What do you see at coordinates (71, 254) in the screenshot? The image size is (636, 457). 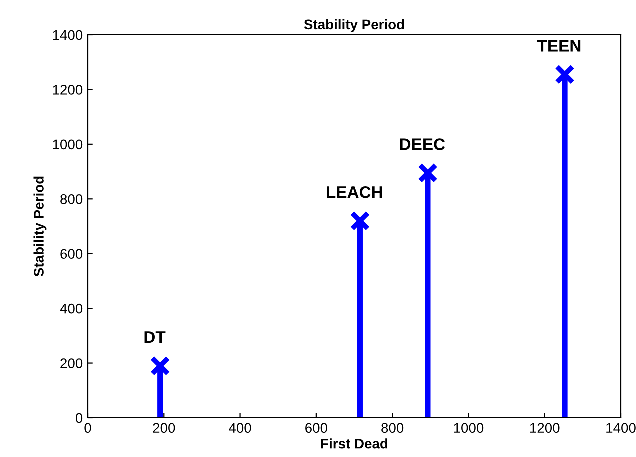 I see `y-tick-label: 600` at bounding box center [71, 254].